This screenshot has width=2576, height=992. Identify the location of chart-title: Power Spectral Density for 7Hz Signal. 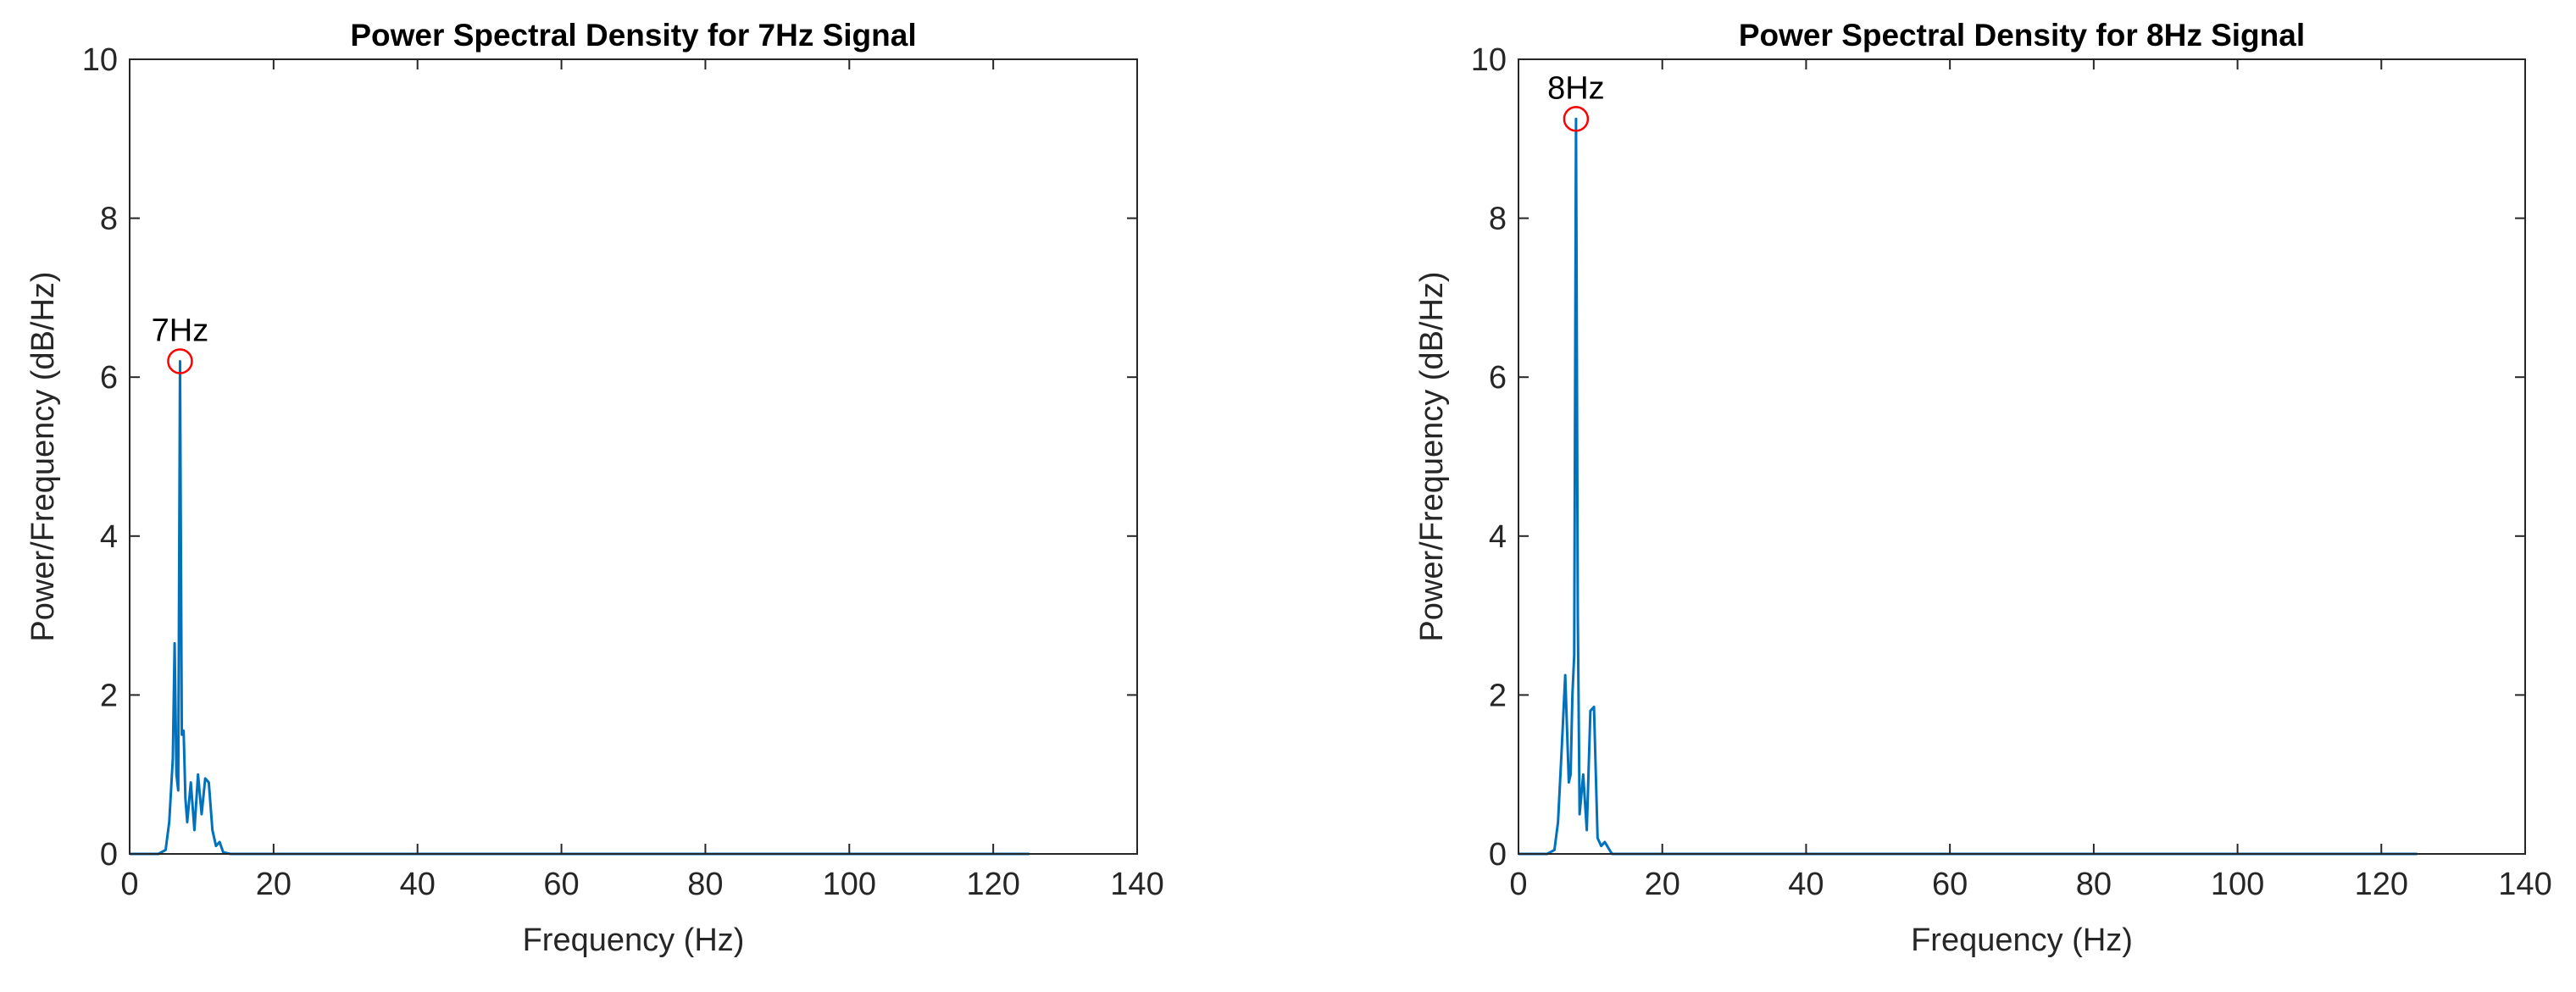
(633, 35).